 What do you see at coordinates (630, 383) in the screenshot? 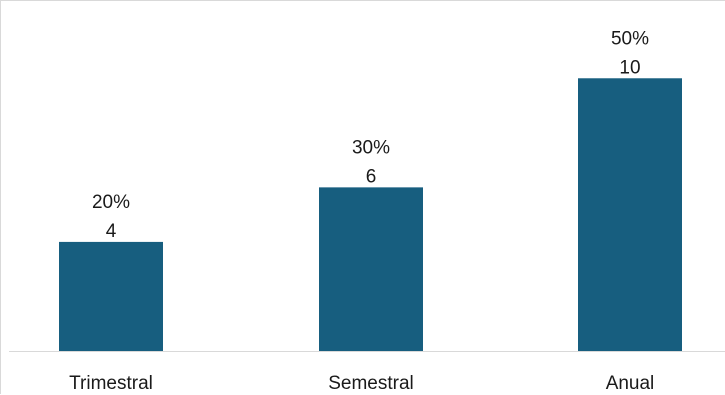
I see `category-label-anual: Anual` at bounding box center [630, 383].